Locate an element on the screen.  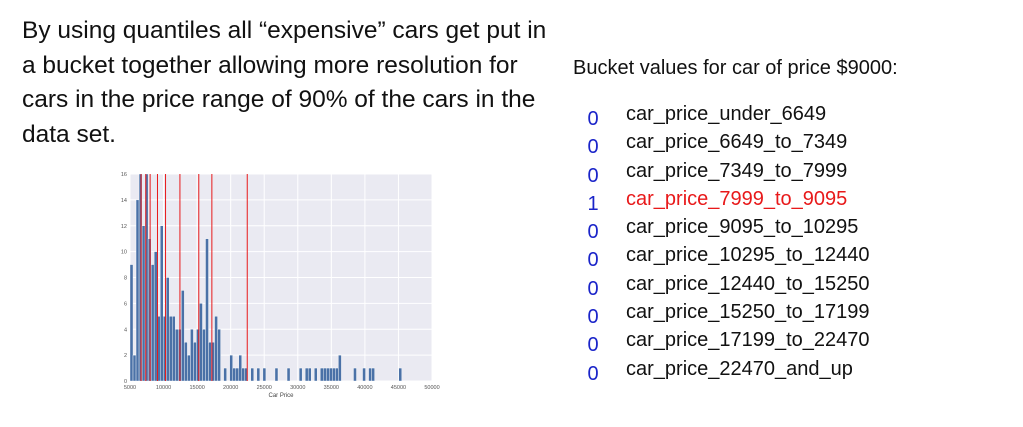
bucket-name: car_price_12440_to_15250 is located at coordinates (748, 283).